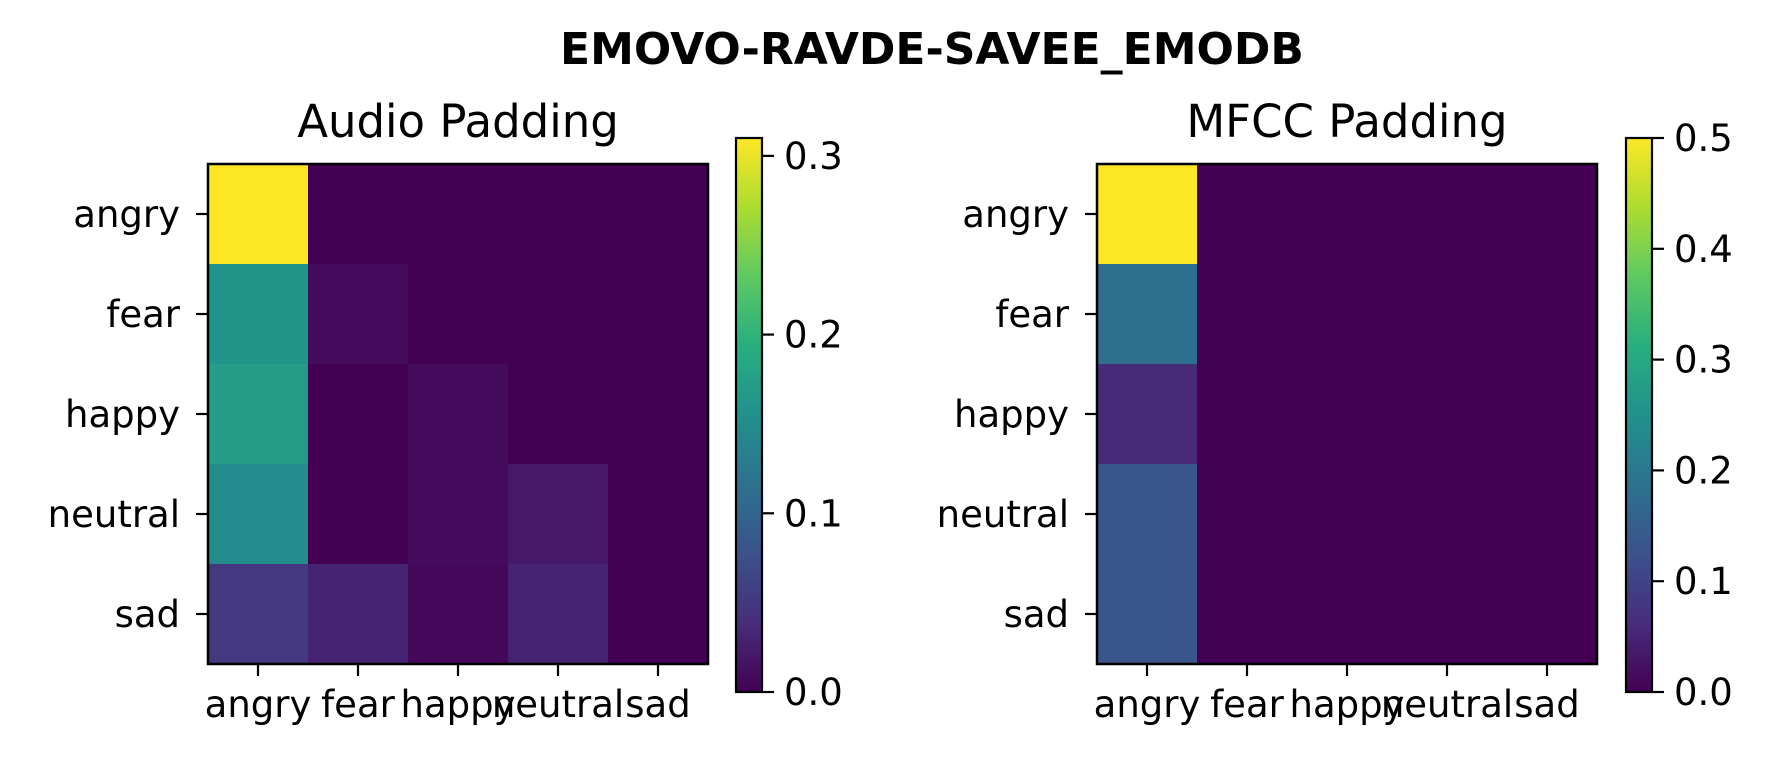  I want to click on mfcc-colorbar-tick-label: 0.1, so click(1703, 581).